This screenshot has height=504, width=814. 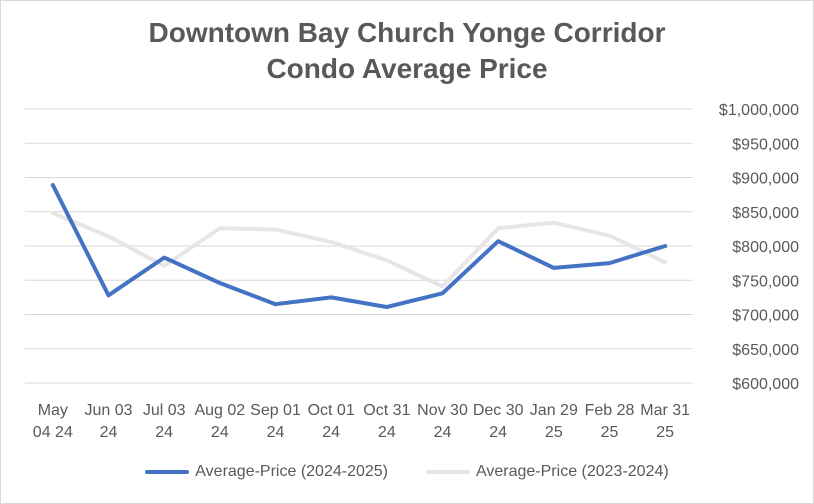 What do you see at coordinates (164, 410) in the screenshot?
I see `x-tick-label-line: Jul 03` at bounding box center [164, 410].